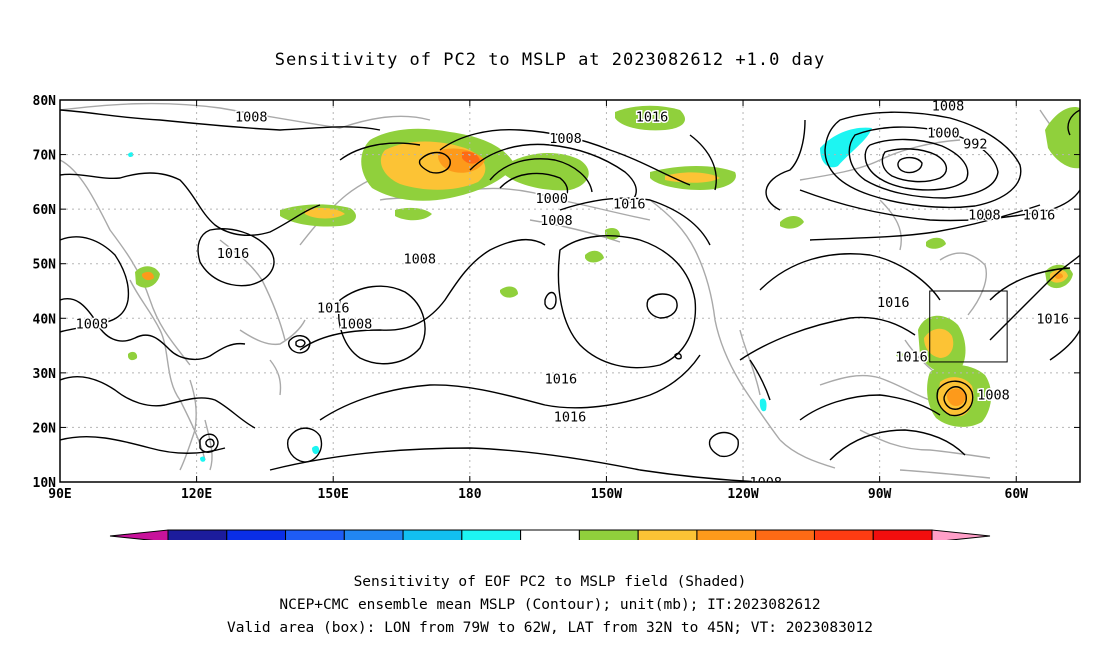 The height and width of the screenshot is (650, 1100). What do you see at coordinates (45, 156) in the screenshot?
I see `lat-label: 70N` at bounding box center [45, 156].